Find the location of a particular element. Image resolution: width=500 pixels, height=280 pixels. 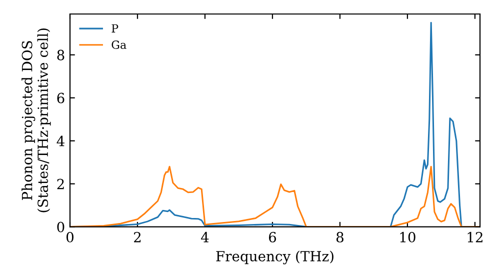

x-tick-label: 12 is located at coordinates (475, 237).